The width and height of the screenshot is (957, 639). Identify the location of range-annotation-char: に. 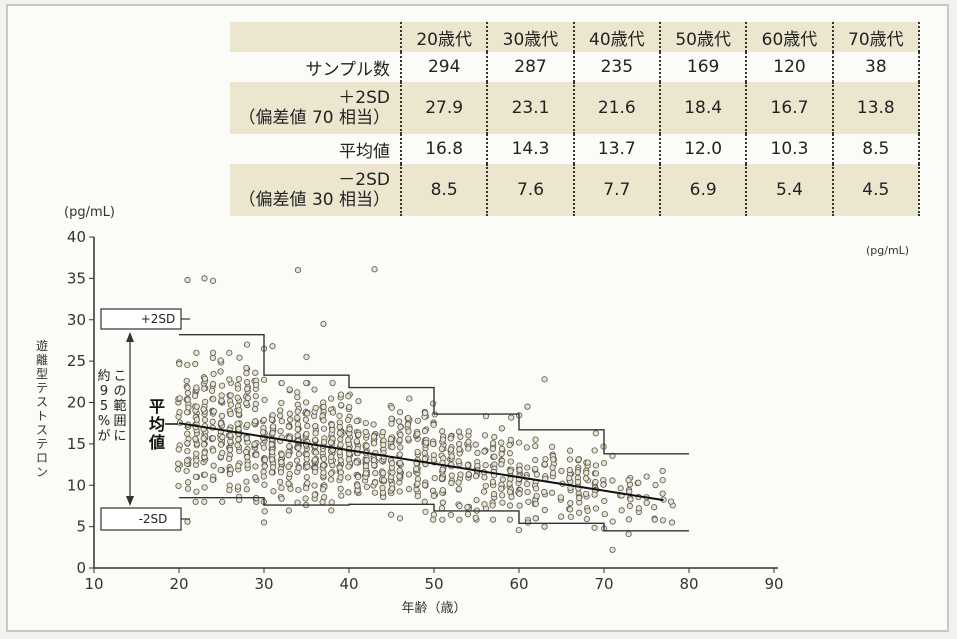
(119, 436).